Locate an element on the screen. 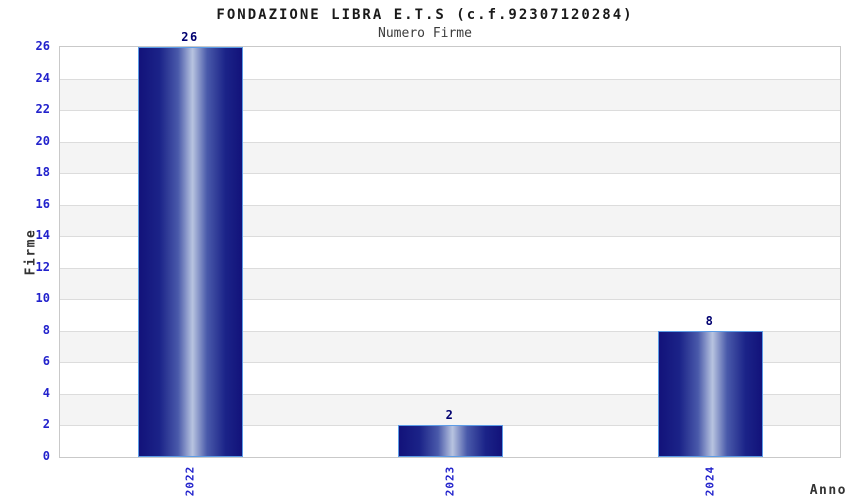  x-tick-label: 2022 is located at coordinates (190, 481).